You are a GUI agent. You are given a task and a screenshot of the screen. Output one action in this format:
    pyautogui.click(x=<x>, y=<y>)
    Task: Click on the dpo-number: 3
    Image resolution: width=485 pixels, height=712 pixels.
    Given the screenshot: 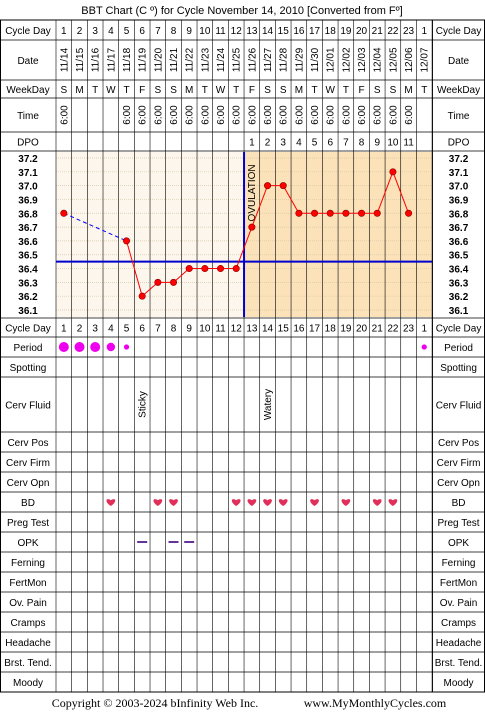 What is the action you would take?
    pyautogui.click(x=283, y=143)
    